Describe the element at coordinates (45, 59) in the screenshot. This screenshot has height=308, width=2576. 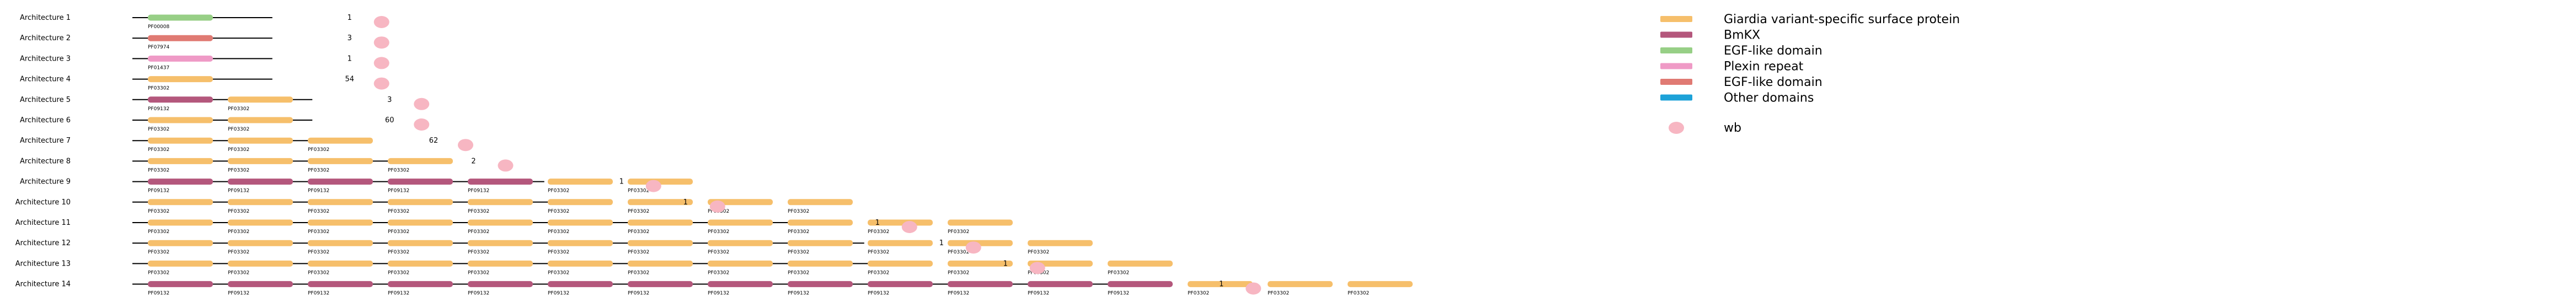
I see `architecture-label: Architecture 3` at that location.